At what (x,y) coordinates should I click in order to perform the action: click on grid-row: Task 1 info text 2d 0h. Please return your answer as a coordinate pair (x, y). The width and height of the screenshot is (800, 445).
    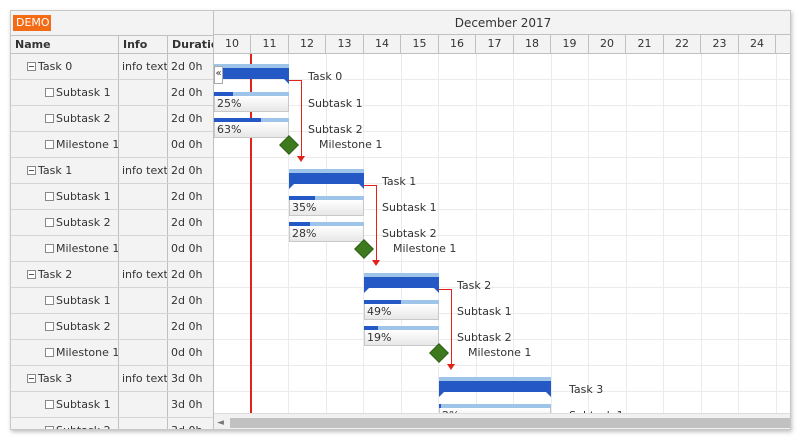
    Looking at the image, I should click on (112, 171).